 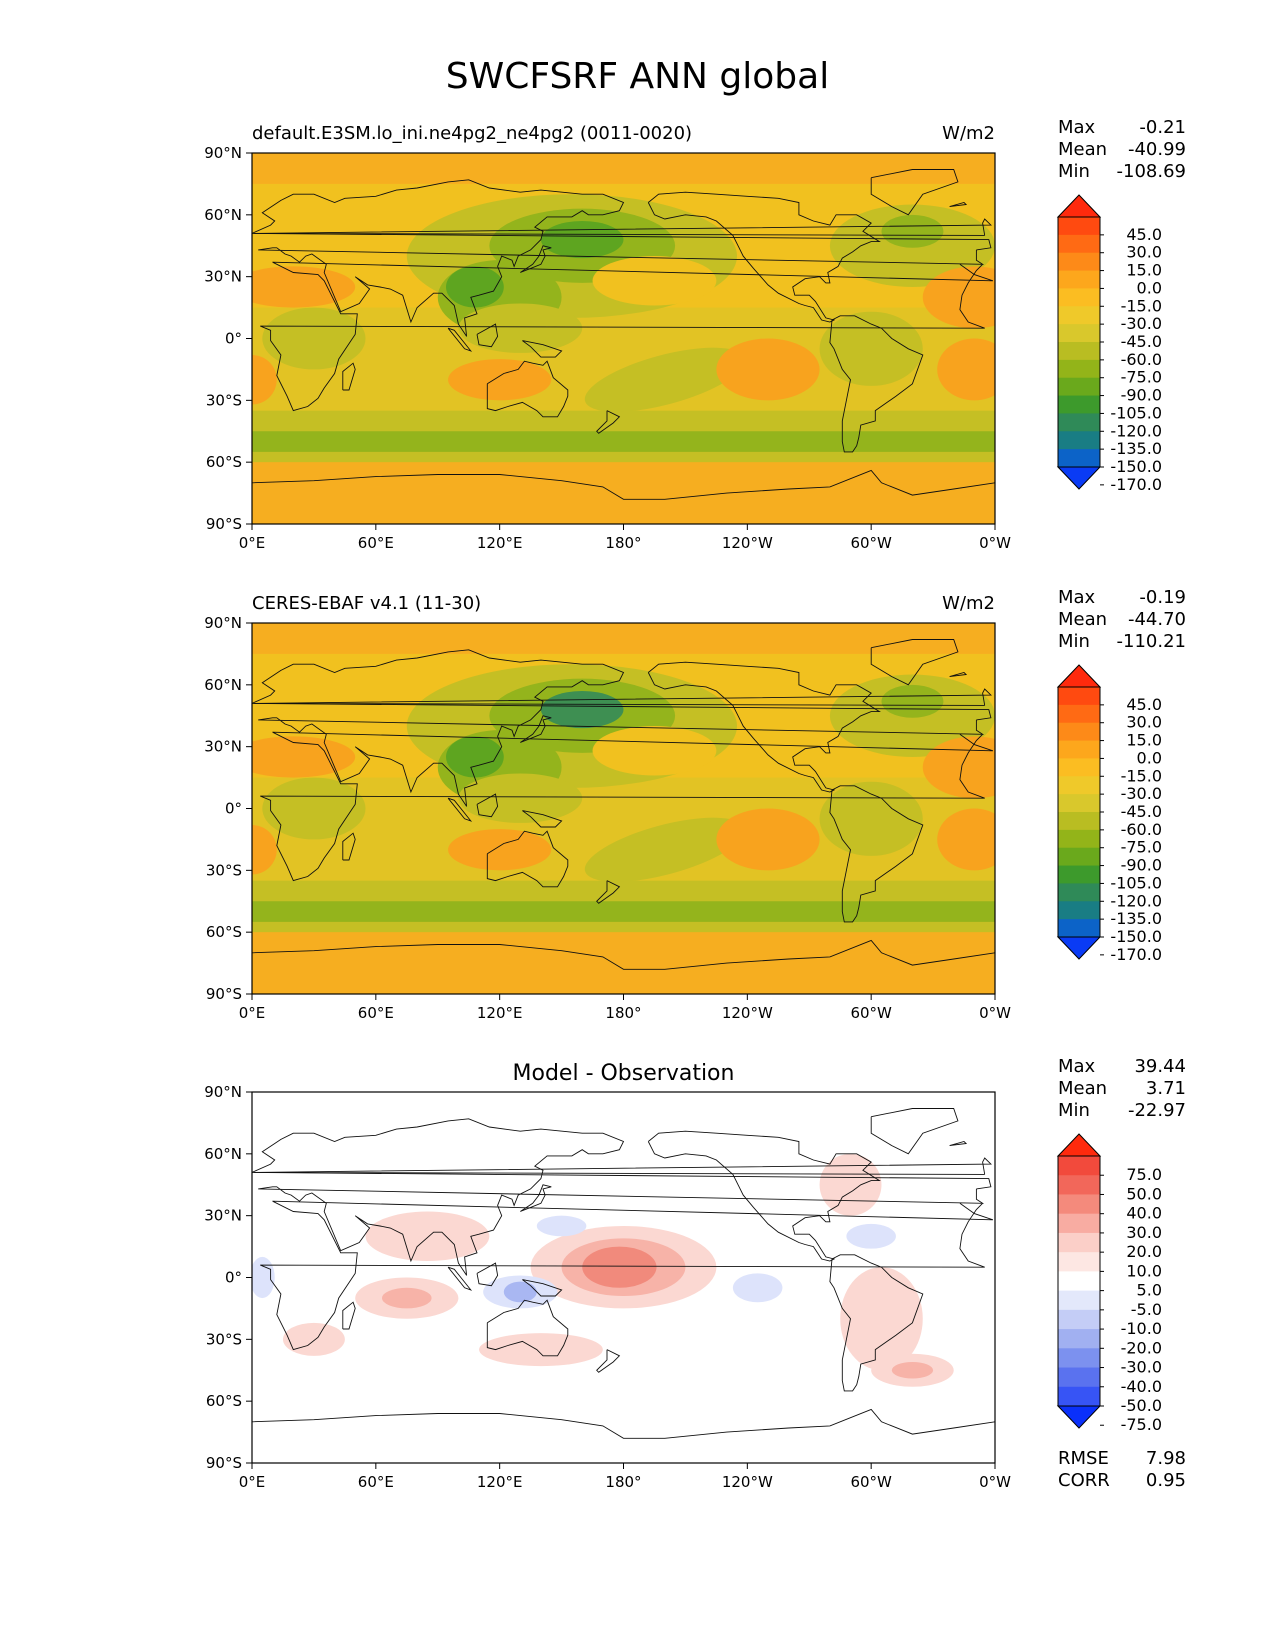 I want to click on colorbar-label: -150.0, so click(x=1136, y=466).